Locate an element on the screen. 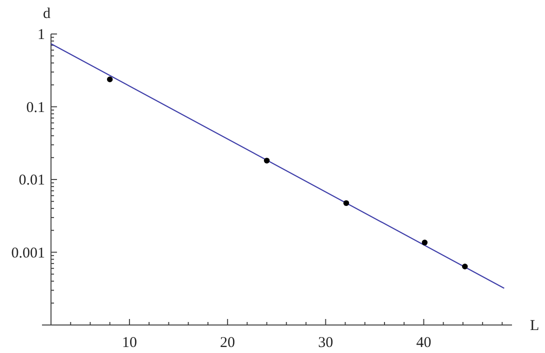 This screenshot has height=353, width=545. x-tick-label: 30 is located at coordinates (326, 343).